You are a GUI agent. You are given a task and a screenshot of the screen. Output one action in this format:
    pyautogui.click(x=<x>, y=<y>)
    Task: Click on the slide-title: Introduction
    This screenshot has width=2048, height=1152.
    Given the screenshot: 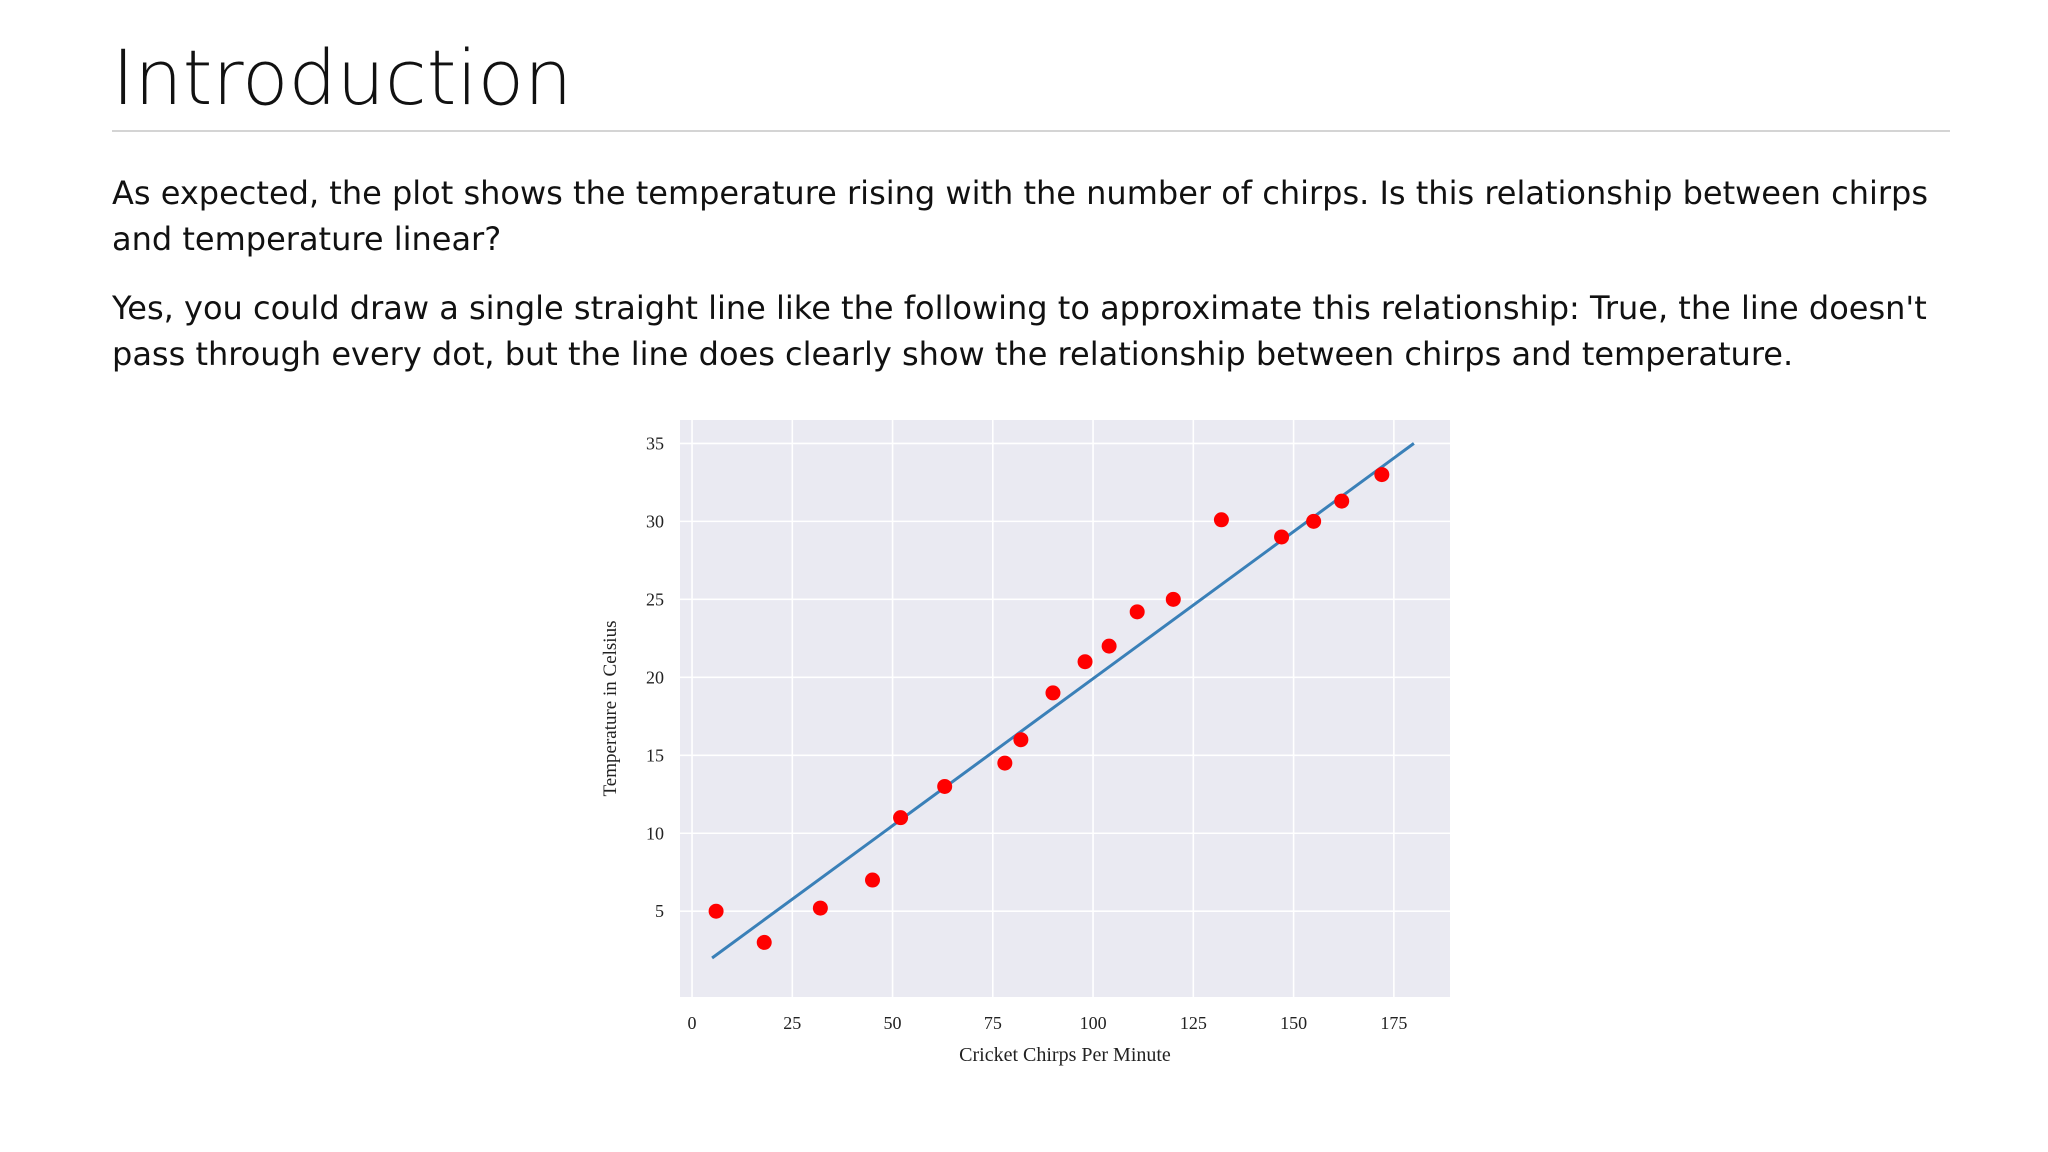 What is the action you would take?
    pyautogui.click(x=342, y=77)
    